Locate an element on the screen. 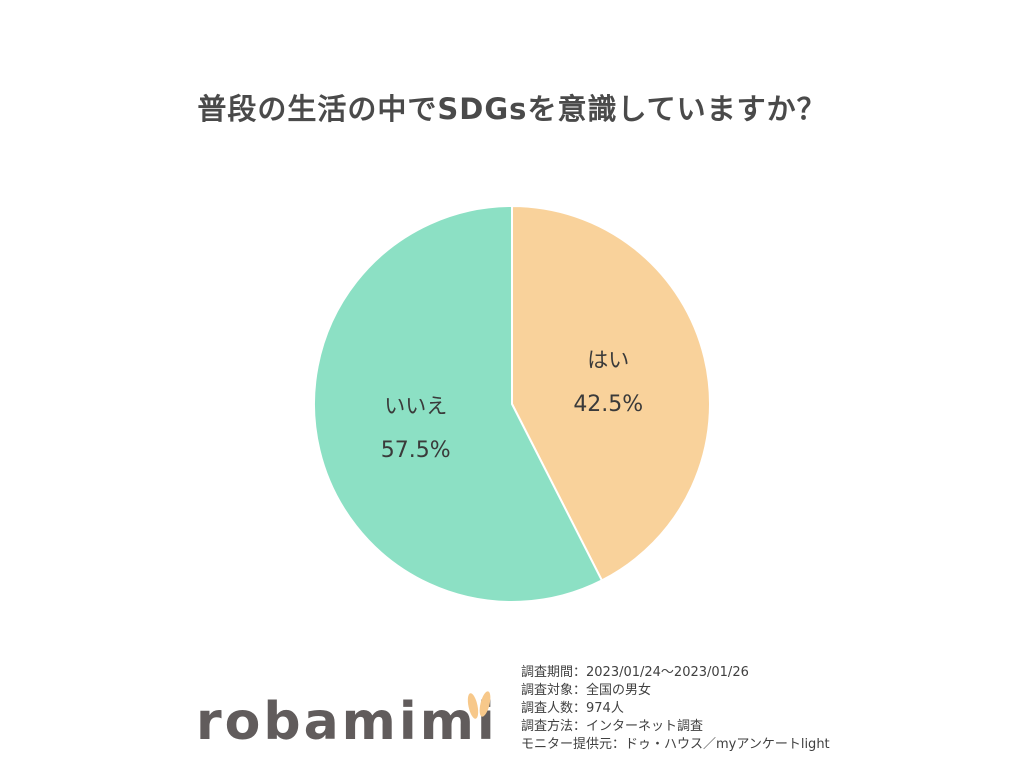 Image resolution: width=1024 pixels, height=769 pixels. slice-percentage: 42.5% is located at coordinates (608, 404).